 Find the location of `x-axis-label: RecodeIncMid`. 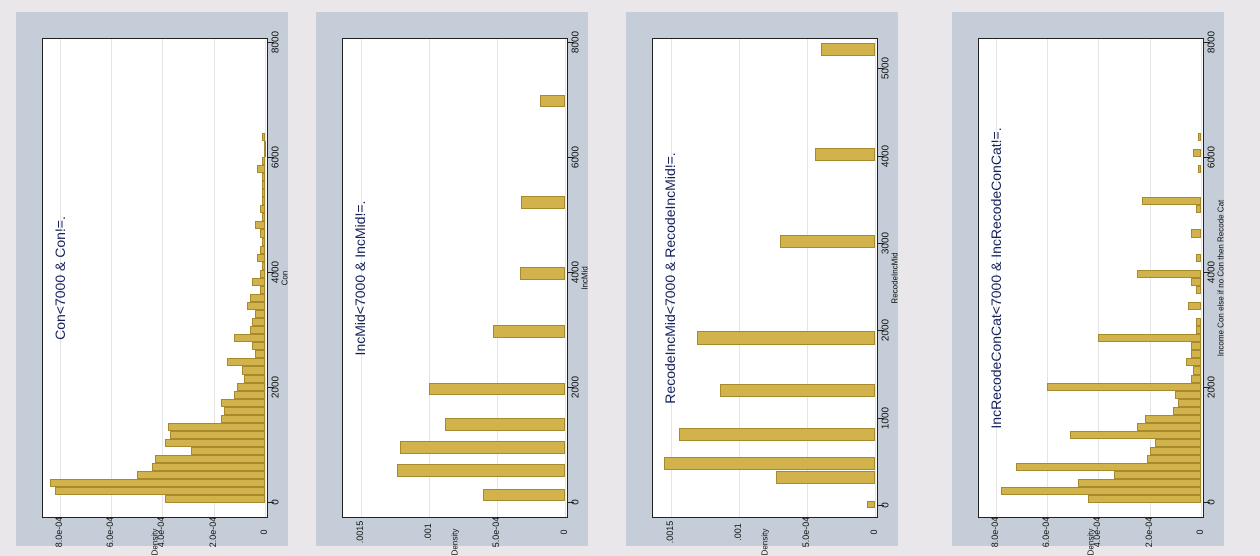

x-axis-label: RecodeIncMid is located at coordinates (895, 278).